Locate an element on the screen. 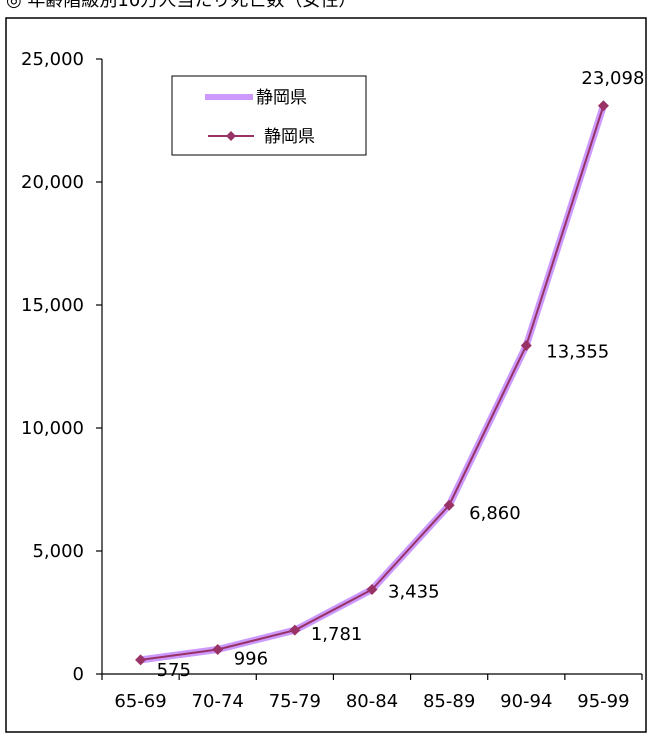 The height and width of the screenshot is (736, 656). data-label: 575 is located at coordinates (174, 670).